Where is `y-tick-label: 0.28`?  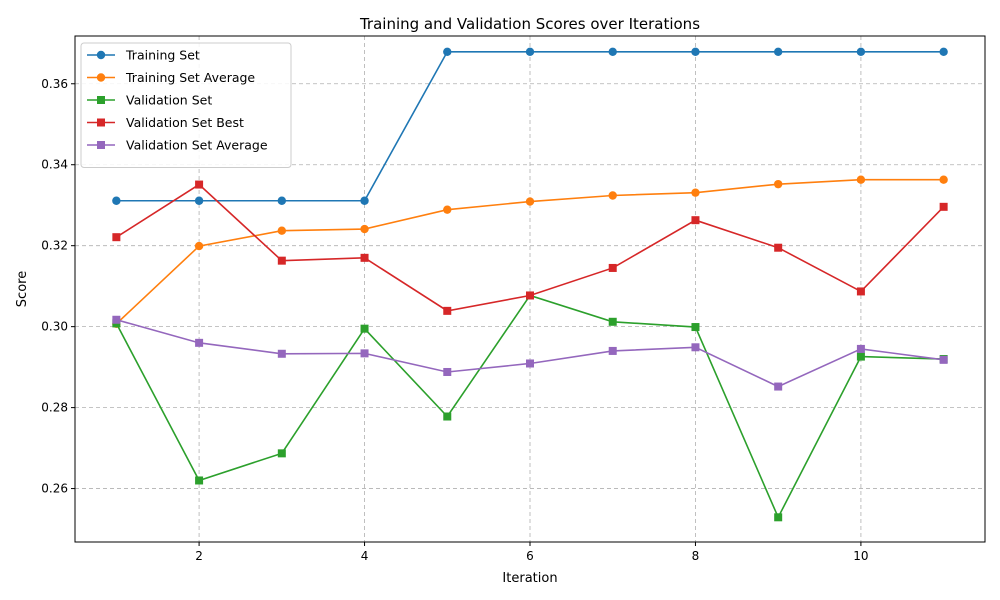
y-tick-label: 0.28 is located at coordinates (54, 408).